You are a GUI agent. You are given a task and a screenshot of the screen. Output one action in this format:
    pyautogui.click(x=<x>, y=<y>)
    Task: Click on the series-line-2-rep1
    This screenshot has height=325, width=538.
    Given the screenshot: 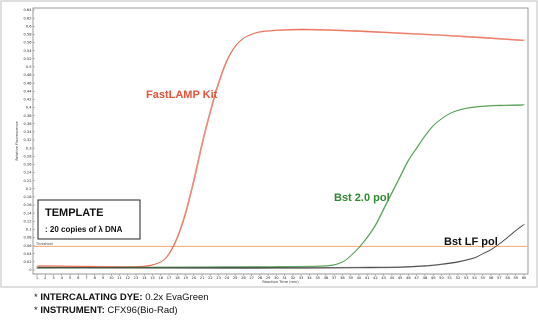 What is the action you would take?
    pyautogui.click(x=281, y=246)
    